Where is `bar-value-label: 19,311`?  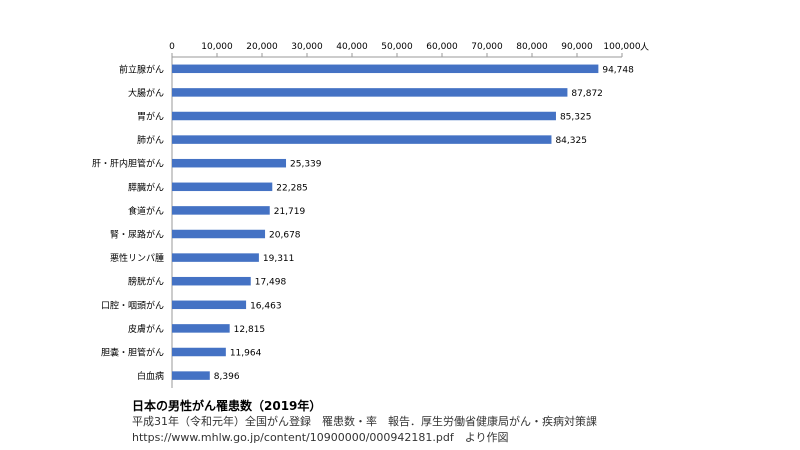
bar-value-label: 19,311 is located at coordinates (279, 259).